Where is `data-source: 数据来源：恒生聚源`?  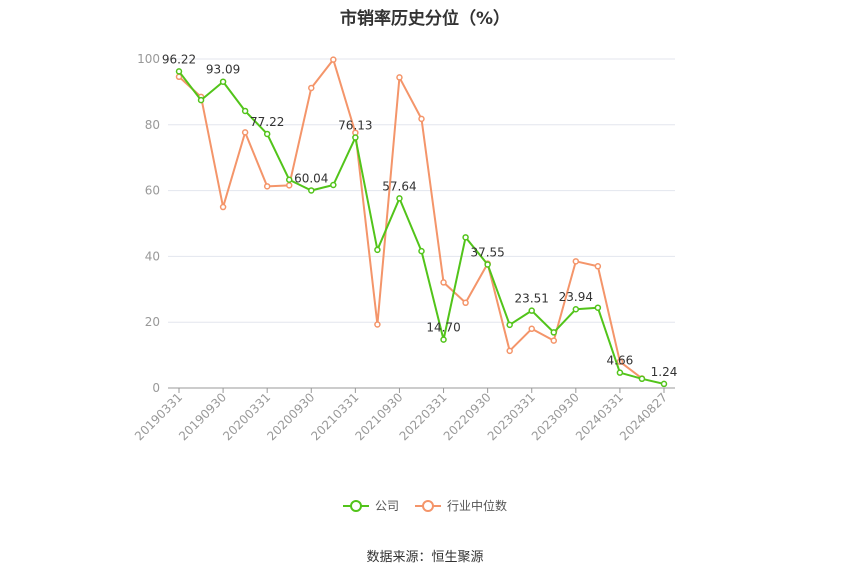
data-source: 数据来源：恒生聚源 is located at coordinates (425, 555).